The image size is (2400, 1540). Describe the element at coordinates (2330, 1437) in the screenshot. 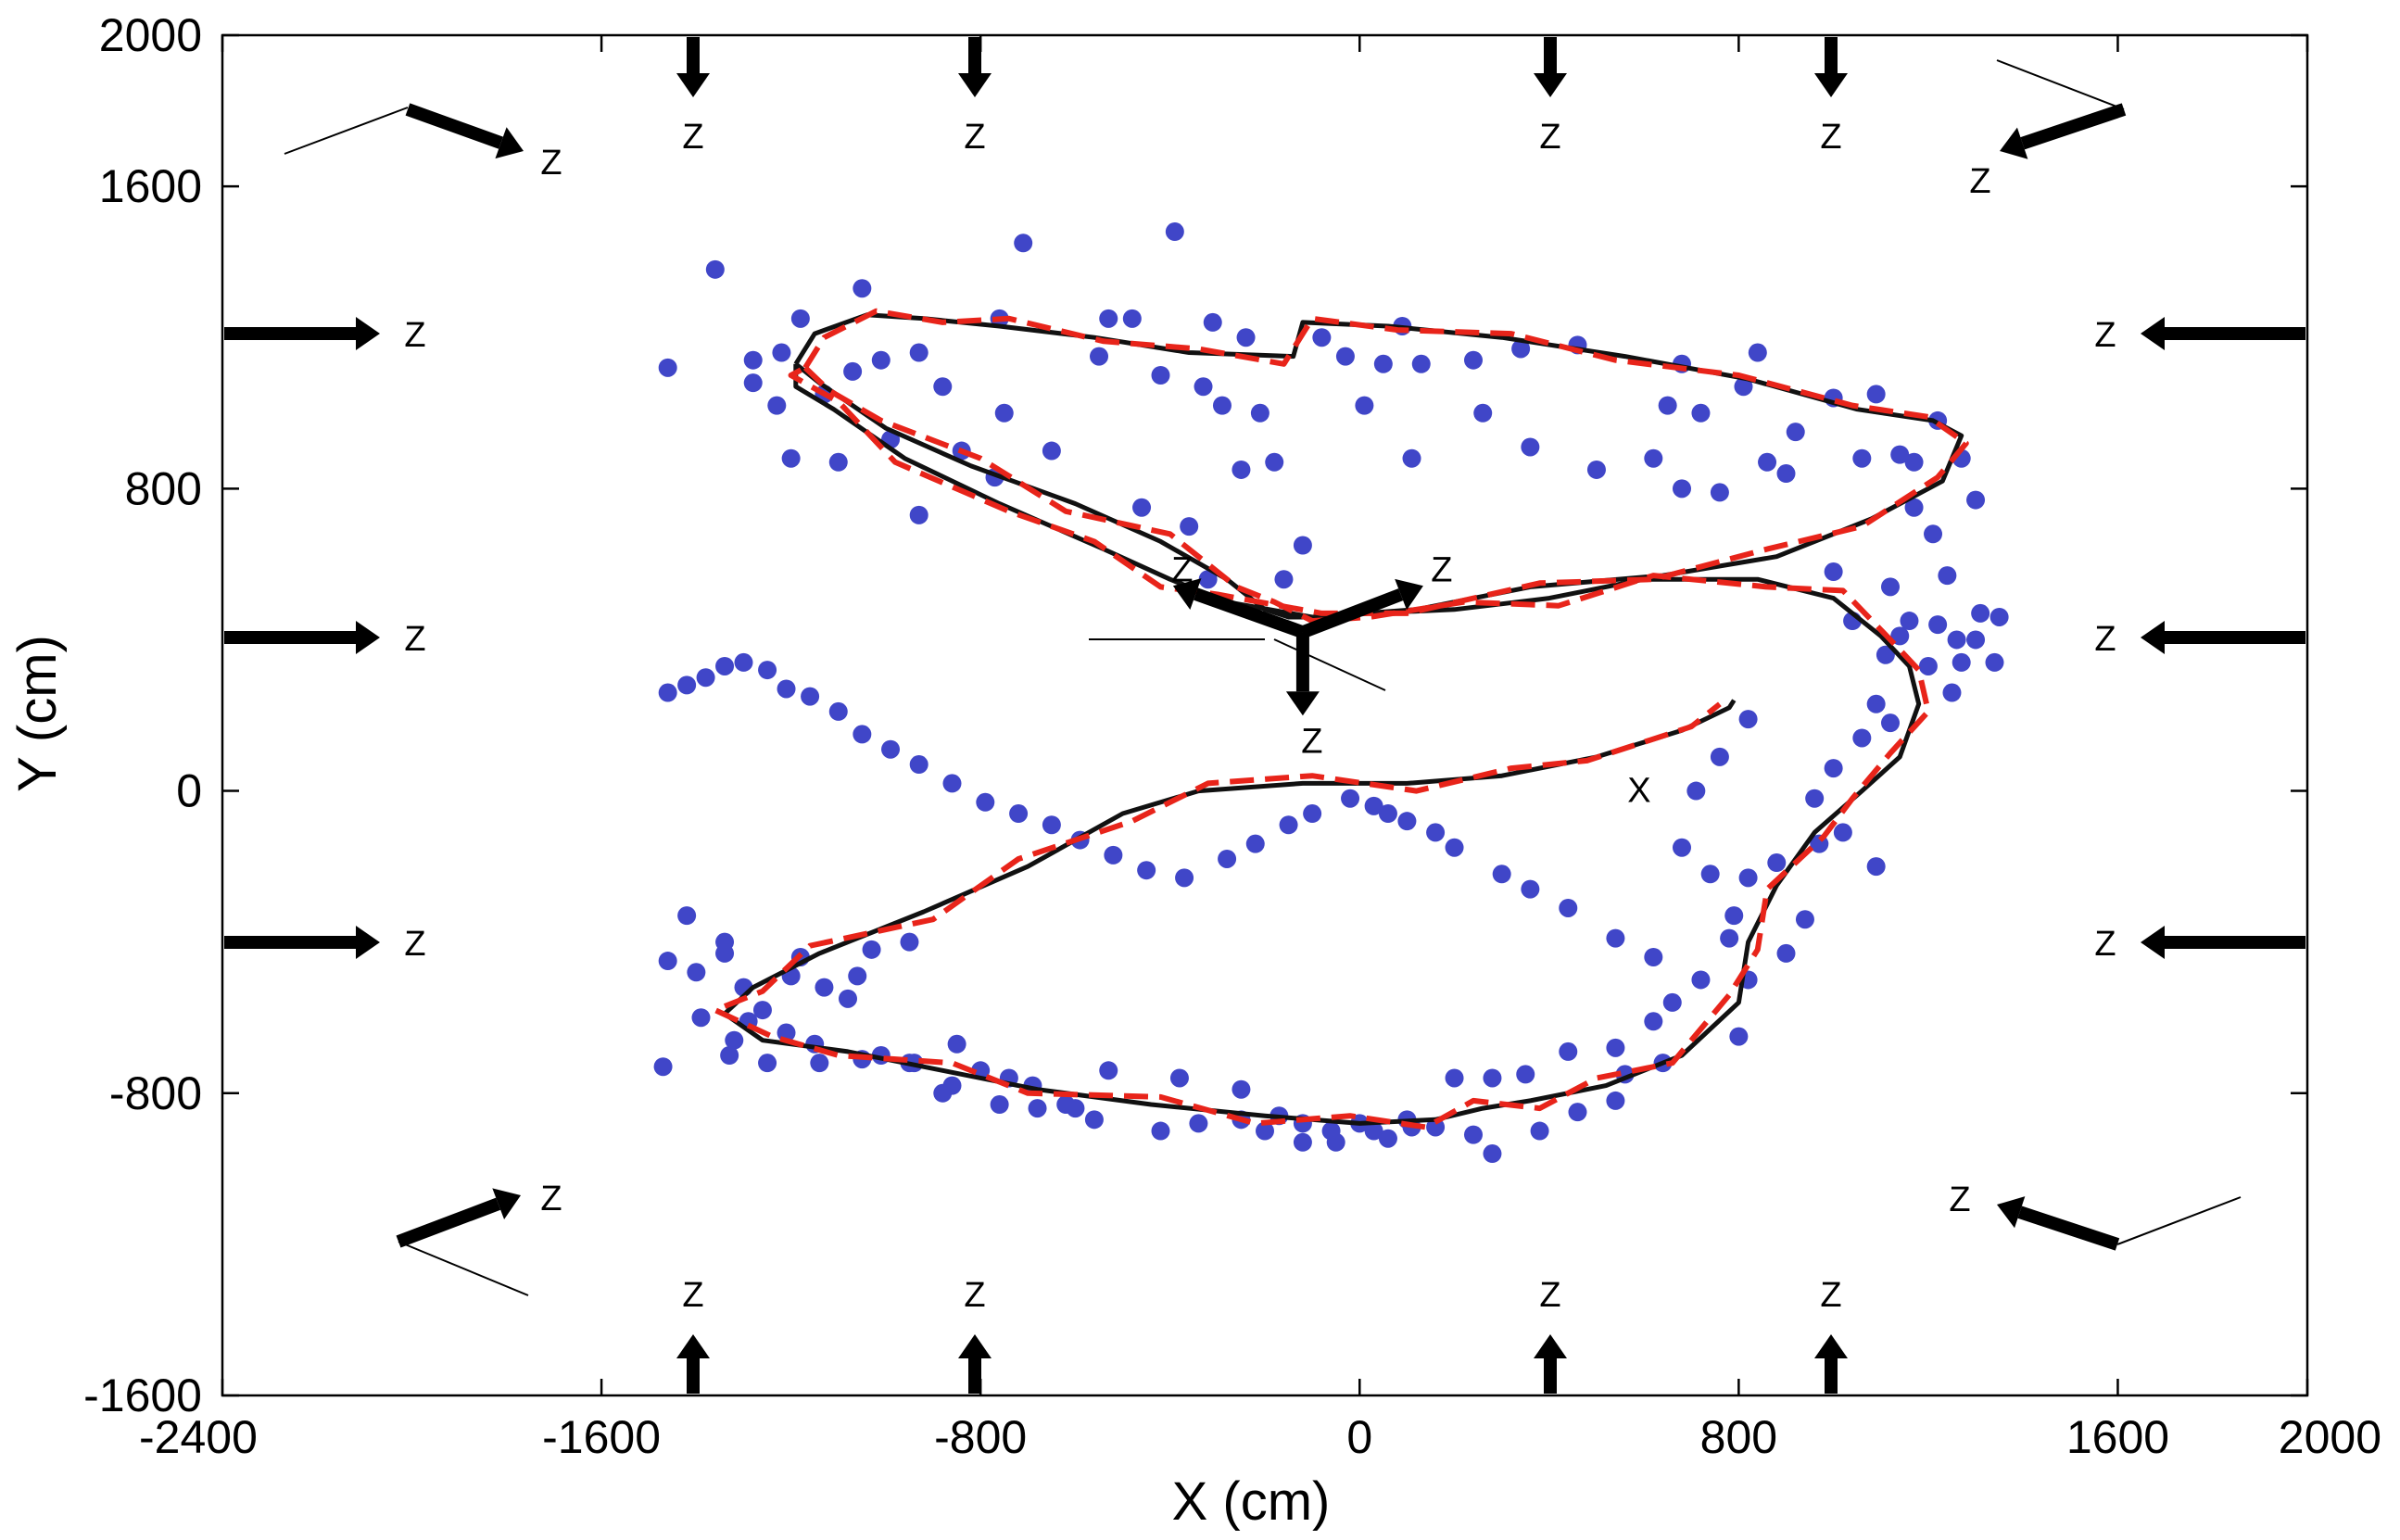

I see `x-tick-label: 2000` at that location.